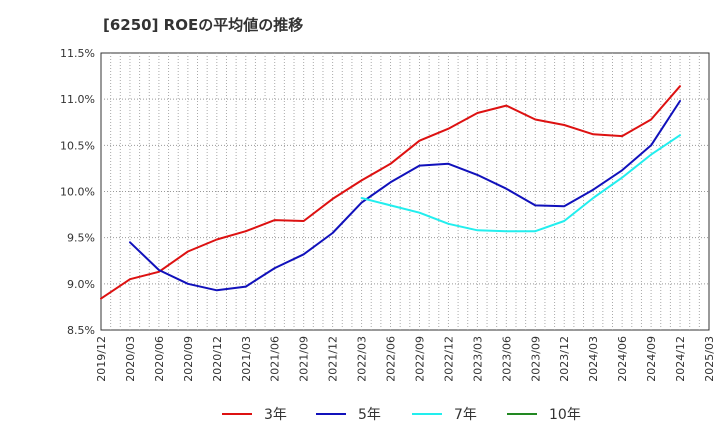 The height and width of the screenshot is (440, 720). Describe the element at coordinates (593, 359) in the screenshot. I see `x-tick-label: 2024/03` at that location.